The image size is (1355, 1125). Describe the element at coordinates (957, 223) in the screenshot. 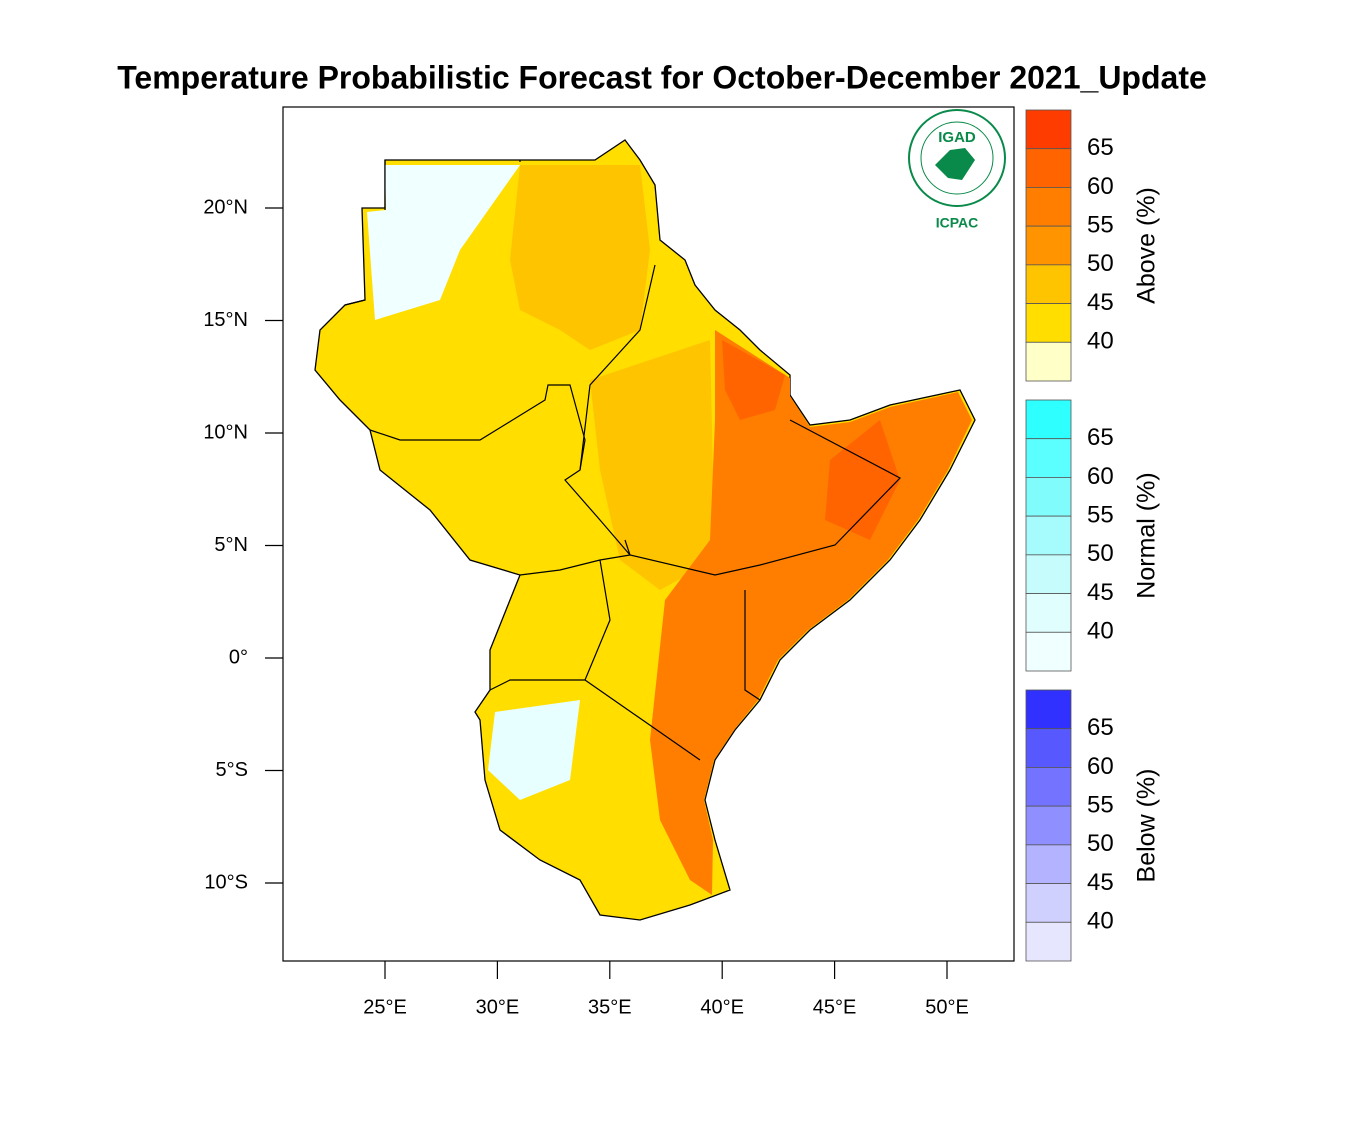

I see `logo-text: ICPAC` at that location.